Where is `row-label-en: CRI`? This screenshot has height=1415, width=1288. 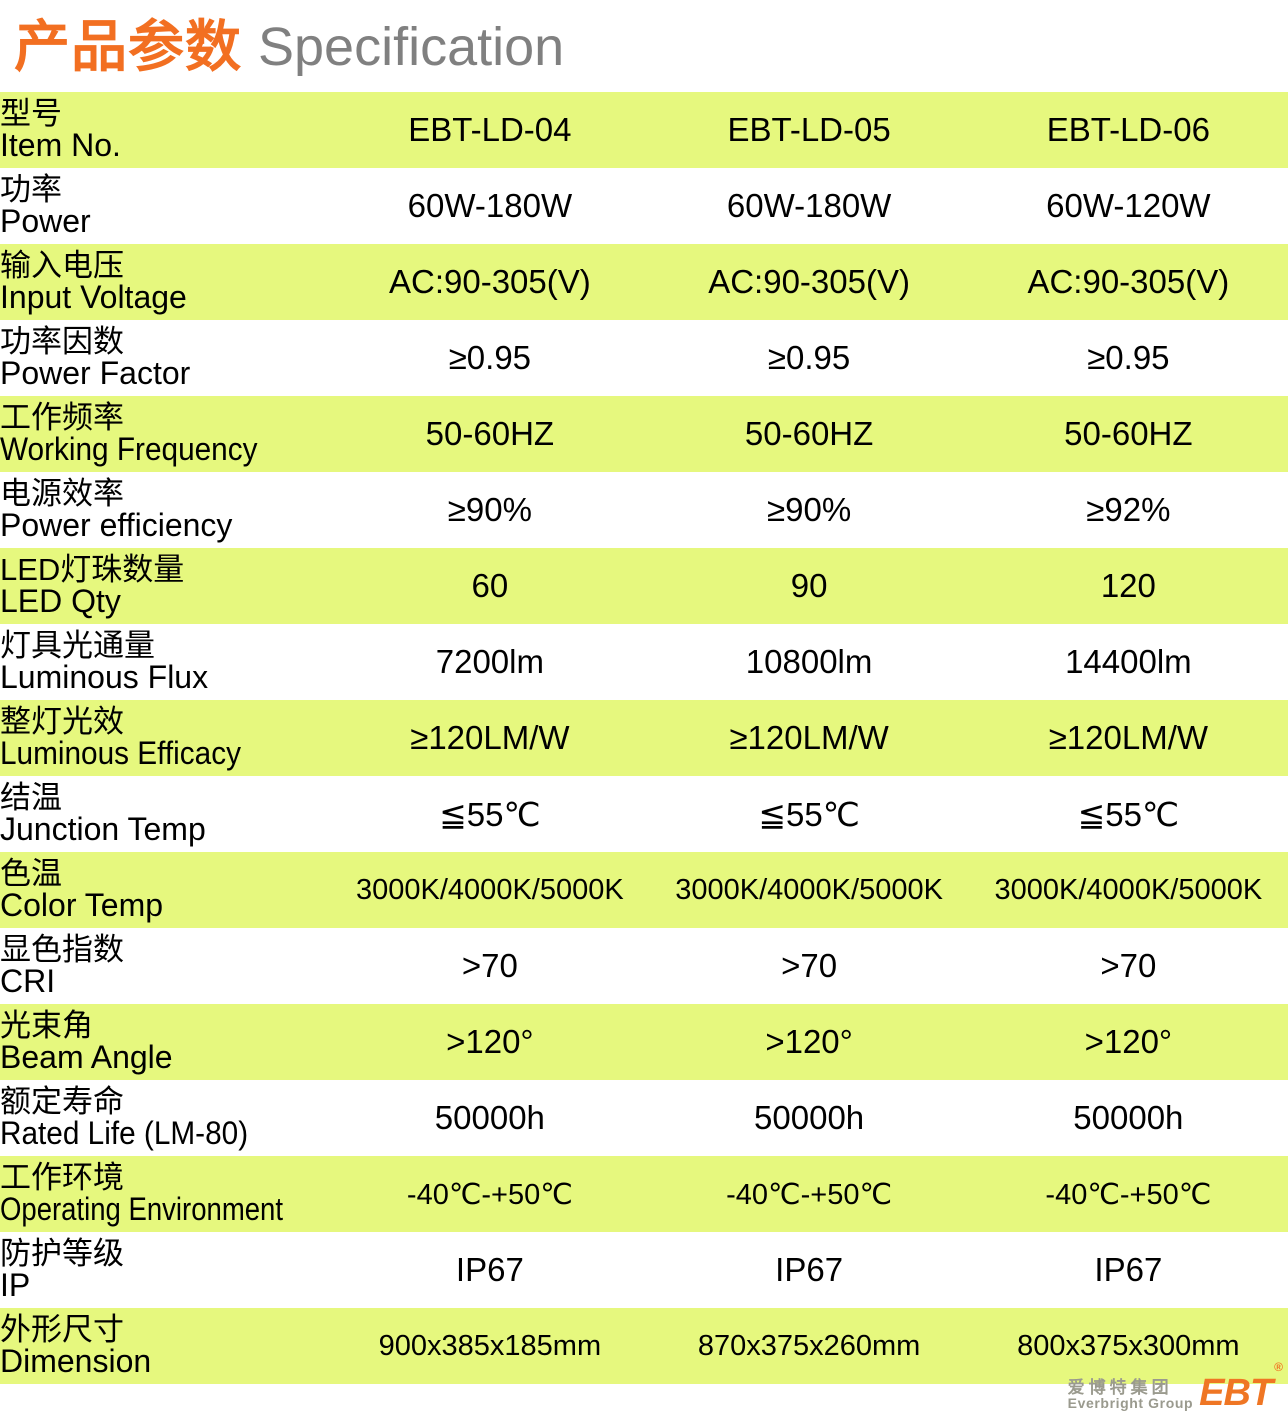 row-label-en: CRI is located at coordinates (28, 981).